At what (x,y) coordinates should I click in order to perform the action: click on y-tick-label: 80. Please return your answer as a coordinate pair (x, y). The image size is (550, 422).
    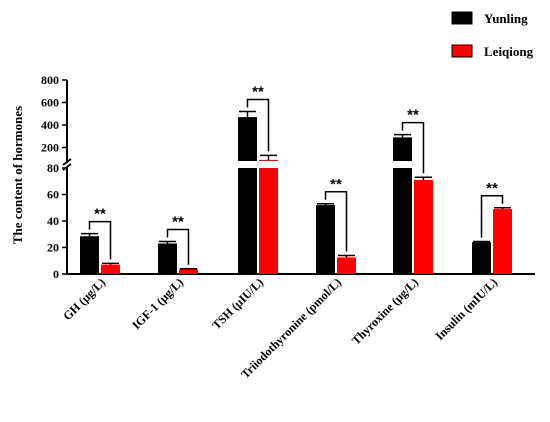
    Looking at the image, I should click on (53, 168).